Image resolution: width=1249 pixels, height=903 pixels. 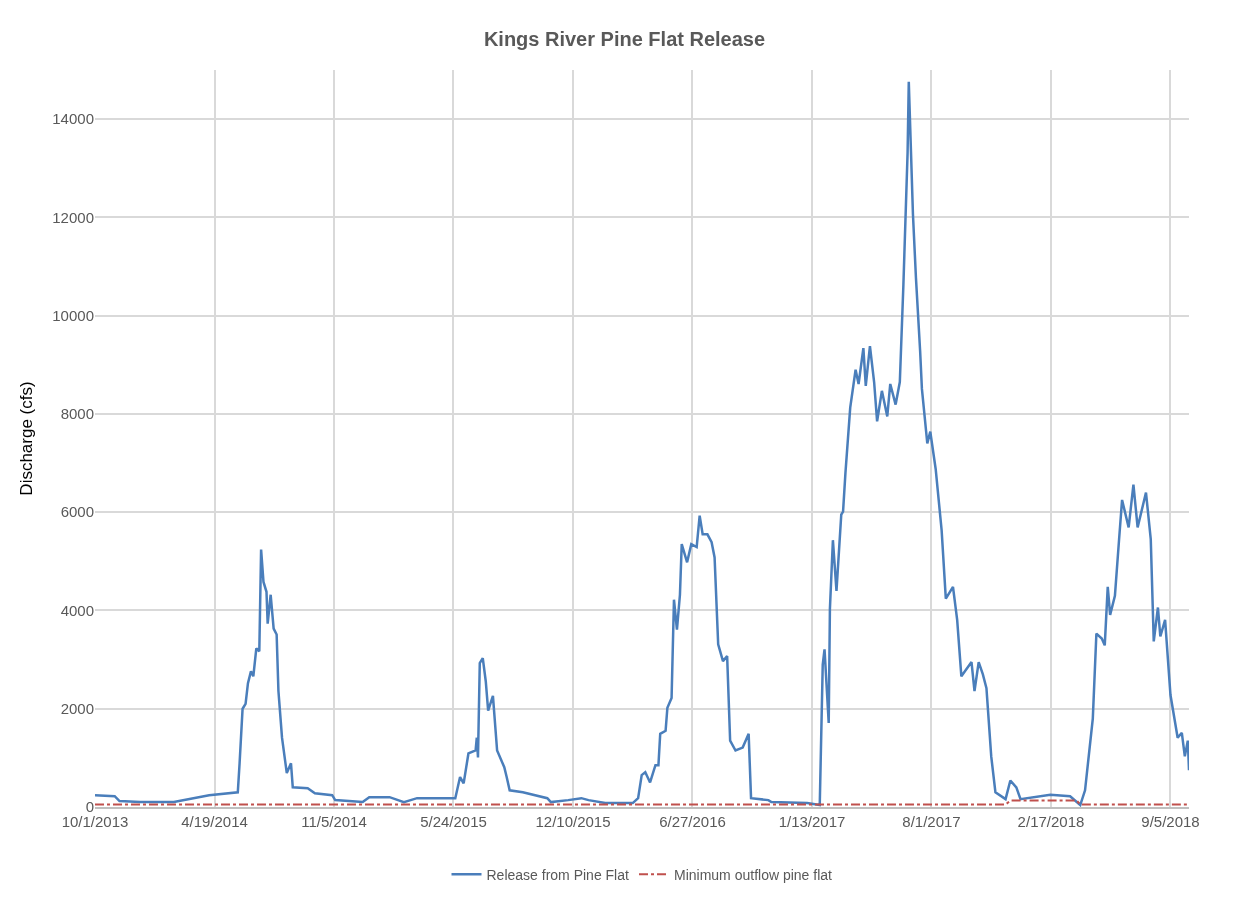 I want to click on y-tick-label: 8000, so click(x=77, y=414).